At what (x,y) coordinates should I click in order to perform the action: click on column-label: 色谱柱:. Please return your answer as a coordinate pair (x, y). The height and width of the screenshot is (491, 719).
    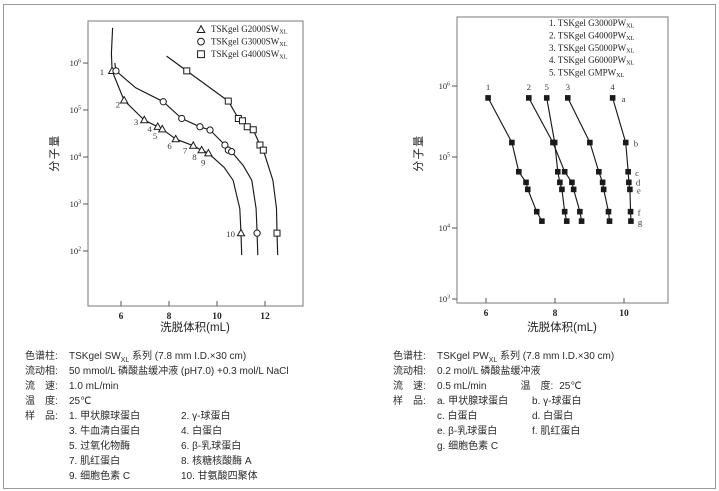
    Looking at the image, I should click on (41, 356).